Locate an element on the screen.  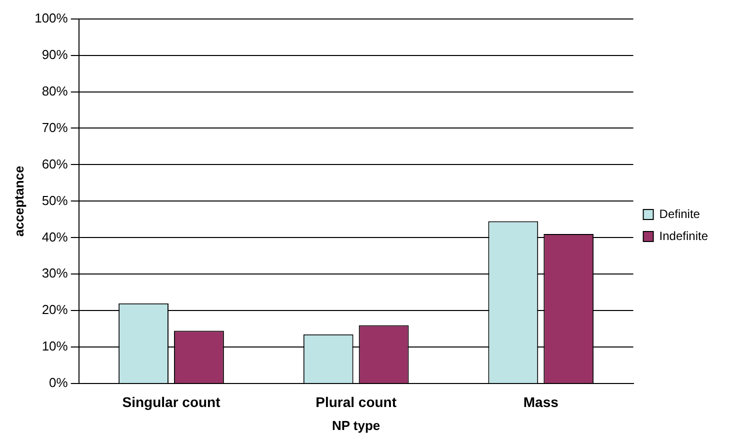
x-tick-label: Plural count is located at coordinates (356, 402).